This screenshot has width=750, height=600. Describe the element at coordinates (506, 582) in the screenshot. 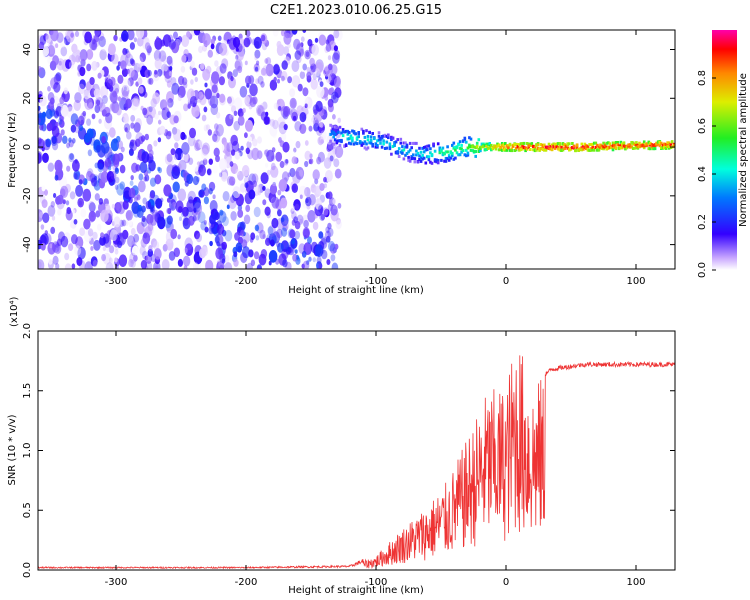

I see `x-tick-label: 0` at that location.